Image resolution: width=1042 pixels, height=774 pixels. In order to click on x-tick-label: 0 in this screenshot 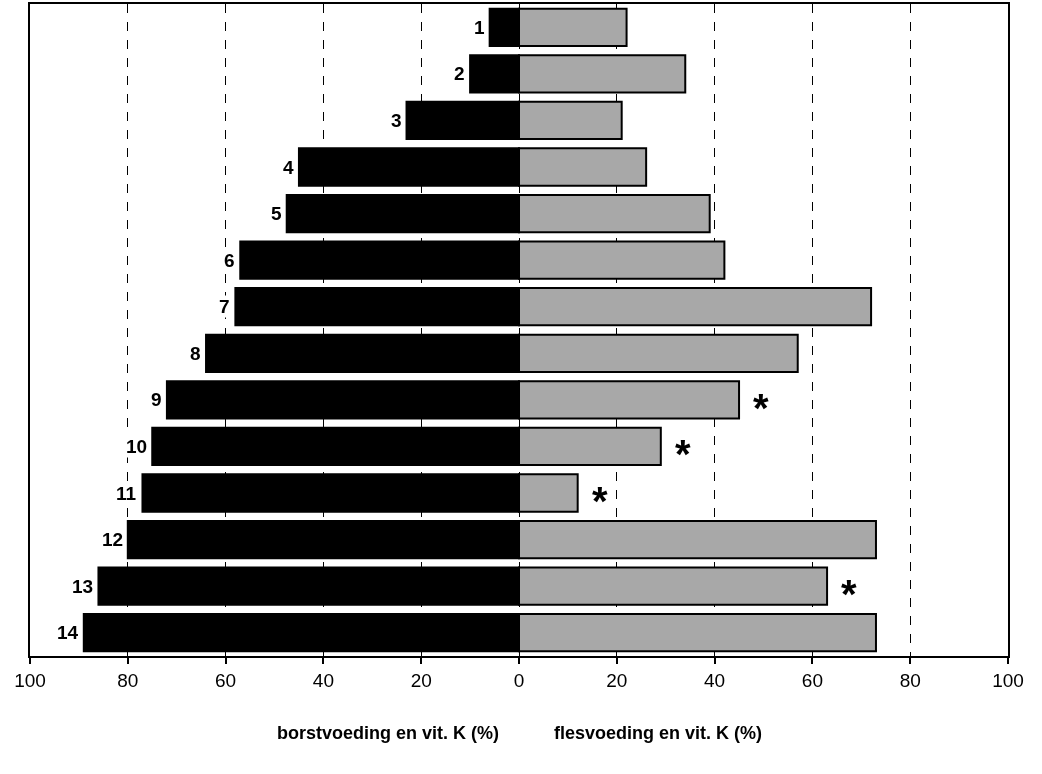, I will do `click(519, 680)`.